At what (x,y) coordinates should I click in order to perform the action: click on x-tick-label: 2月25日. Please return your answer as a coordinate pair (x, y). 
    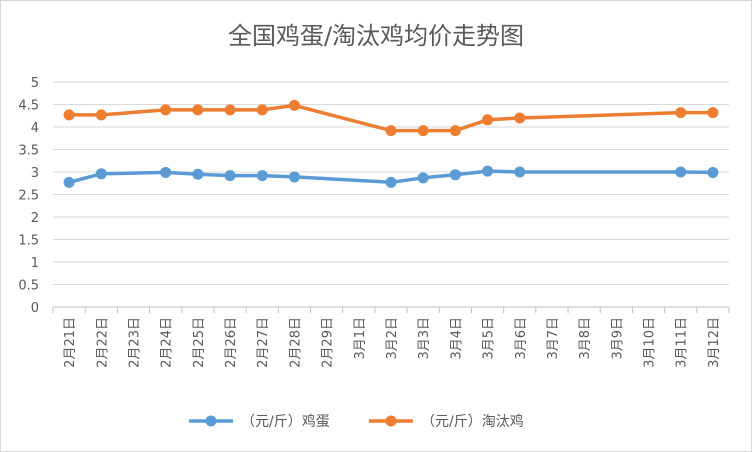
    Looking at the image, I should click on (199, 342).